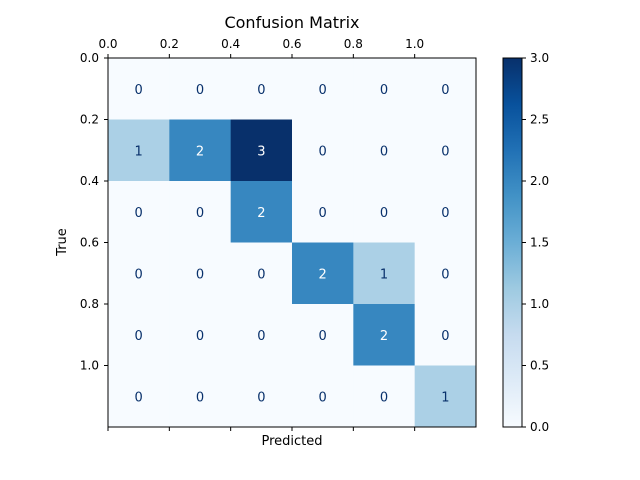 The image size is (640, 480). I want to click on y-axis-ticks: 0.0 0.2 0.4 0.6 0.8 1.0, so click(94, 212).